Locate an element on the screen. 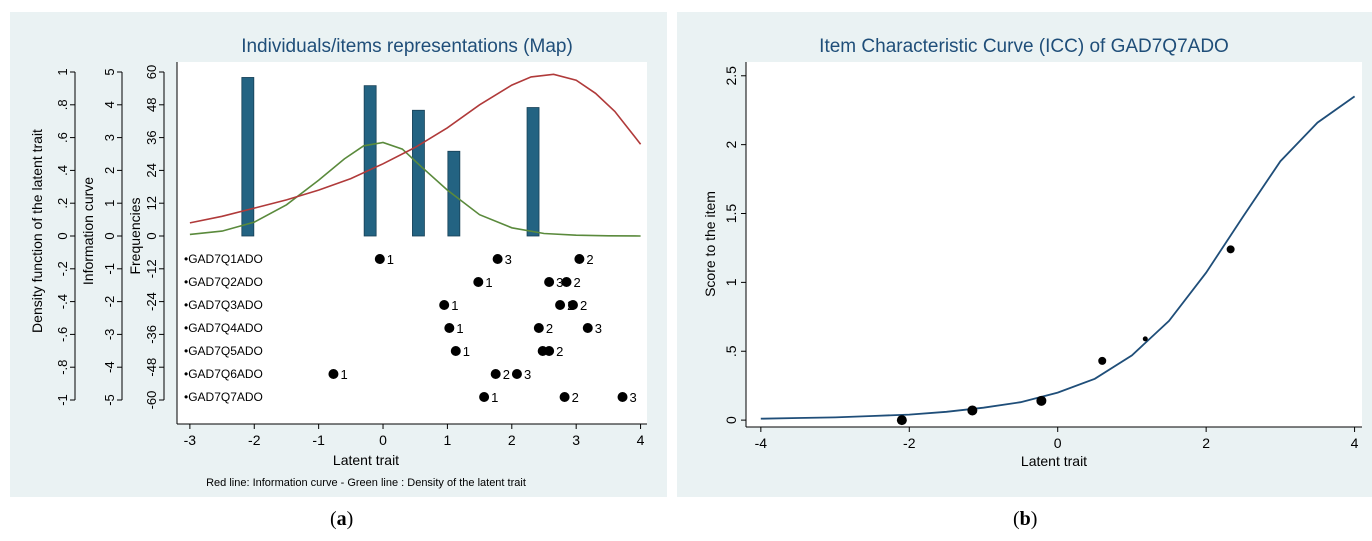 This screenshot has width=1372, height=541. panel-b-caption: (b) is located at coordinates (1025, 519).